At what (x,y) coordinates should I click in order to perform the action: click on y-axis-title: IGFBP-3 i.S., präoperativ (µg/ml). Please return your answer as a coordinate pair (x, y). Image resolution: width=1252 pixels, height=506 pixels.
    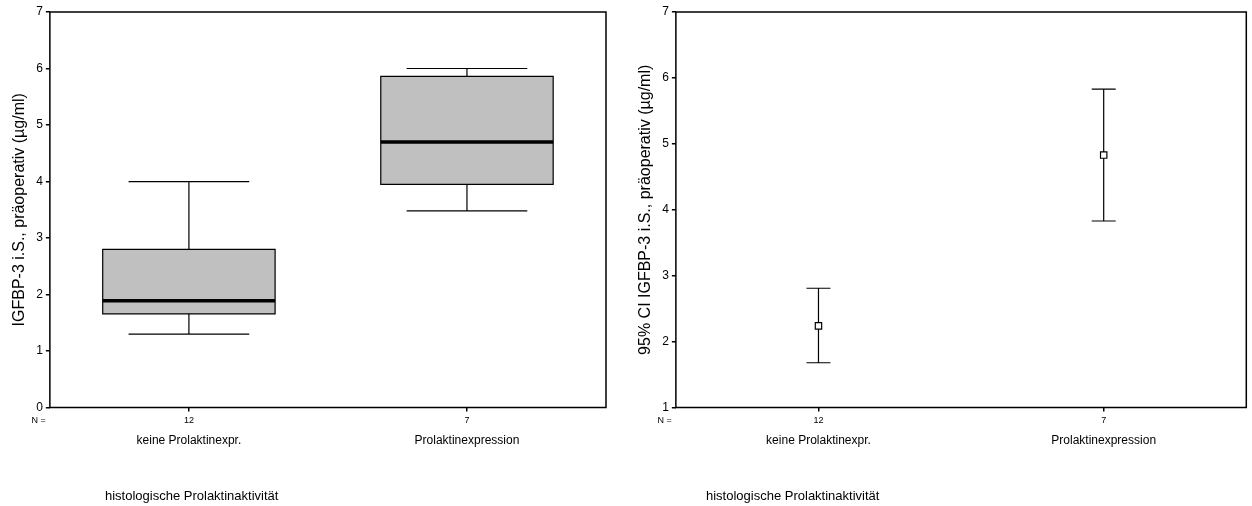
    Looking at the image, I should click on (19, 210).